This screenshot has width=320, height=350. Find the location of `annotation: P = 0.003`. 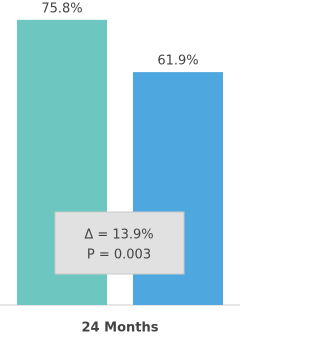

annotation: P = 0.003 is located at coordinates (119, 255).